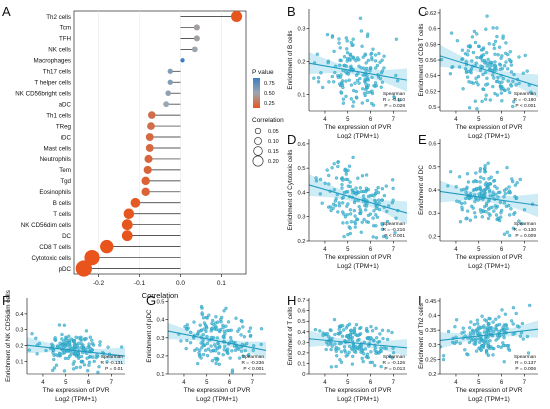 The image size is (550, 409). Describe the element at coordinates (64, 126) in the screenshot. I see `lollipop-category-label: TReg` at that location.